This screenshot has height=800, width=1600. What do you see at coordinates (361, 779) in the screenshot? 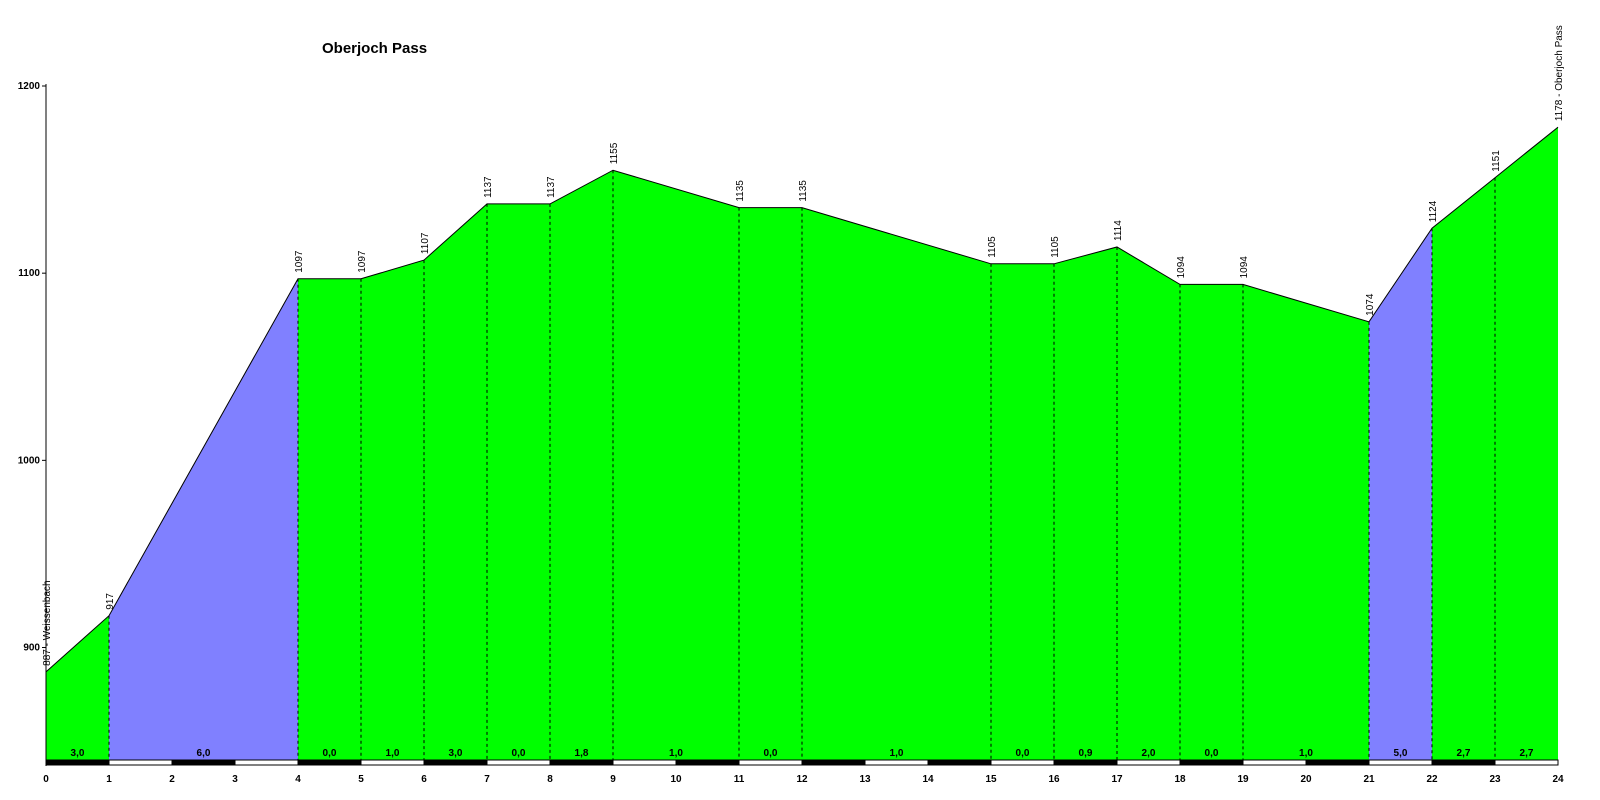
I see `x-tick-label: 5` at bounding box center [361, 779].